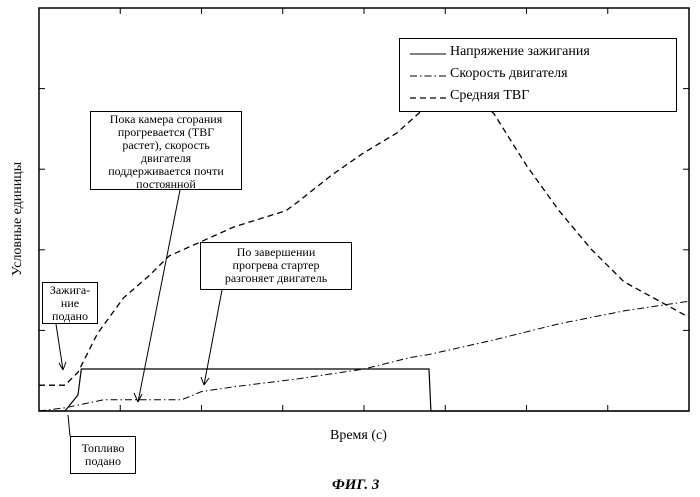 This screenshot has width=700, height=497. Describe the element at coordinates (69, 425) in the screenshot. I see `leader-fuel` at that location.